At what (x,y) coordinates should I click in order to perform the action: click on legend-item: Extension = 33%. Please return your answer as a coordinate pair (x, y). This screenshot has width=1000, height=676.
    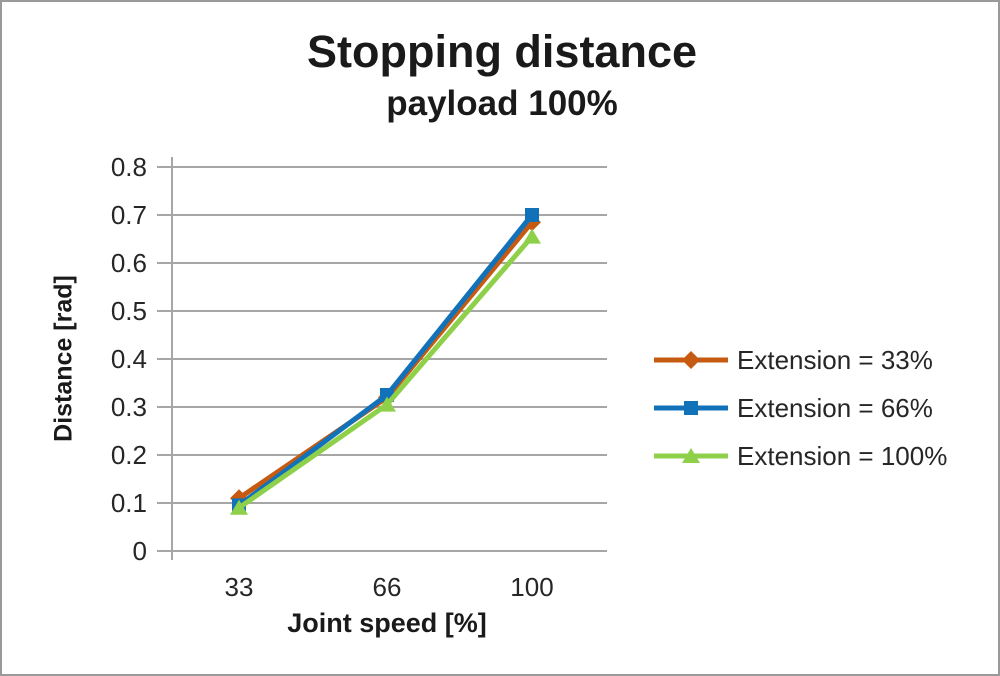
    Looking at the image, I should click on (799, 360).